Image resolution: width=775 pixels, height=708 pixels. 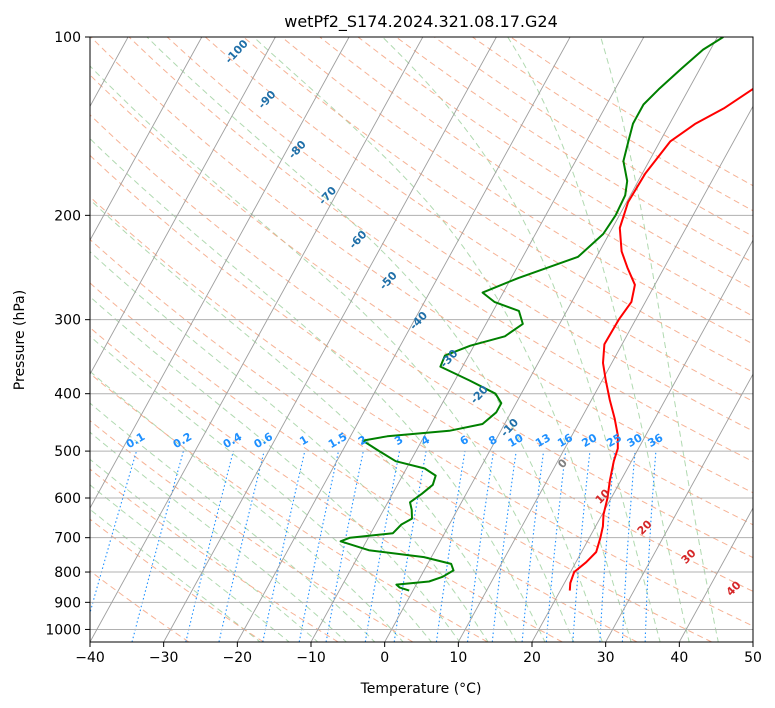 I want to click on y-tick-label: 300, so click(x=67, y=321).